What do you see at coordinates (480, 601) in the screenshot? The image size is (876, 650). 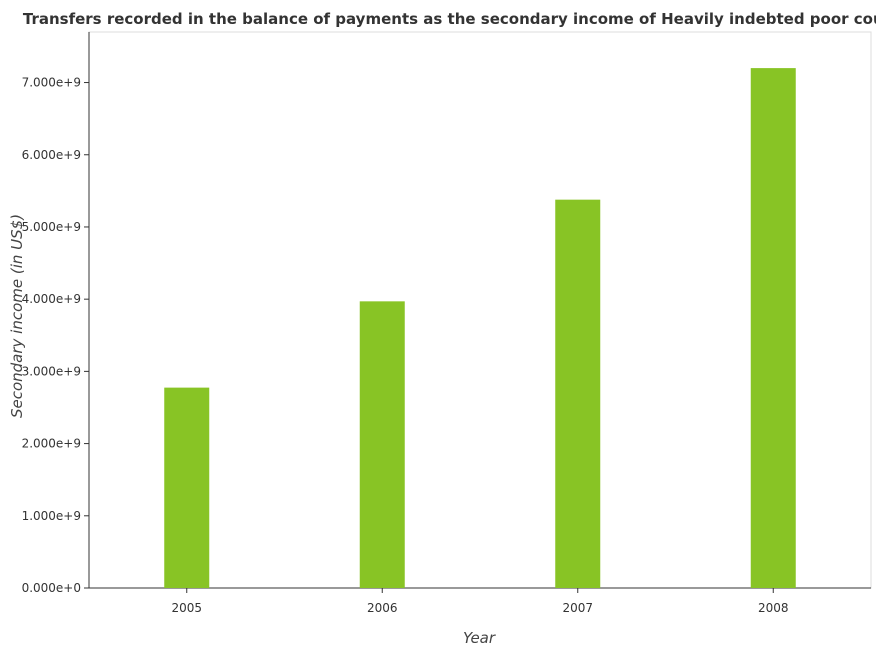 I see `x-axis-ticks: 2005 2006 2007 2008` at bounding box center [480, 601].